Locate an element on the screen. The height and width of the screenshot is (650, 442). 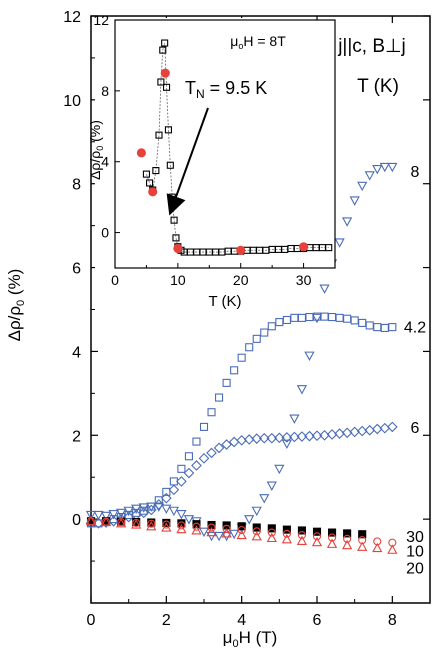
inset-y-tick-label: 0 is located at coordinates (105, 233).